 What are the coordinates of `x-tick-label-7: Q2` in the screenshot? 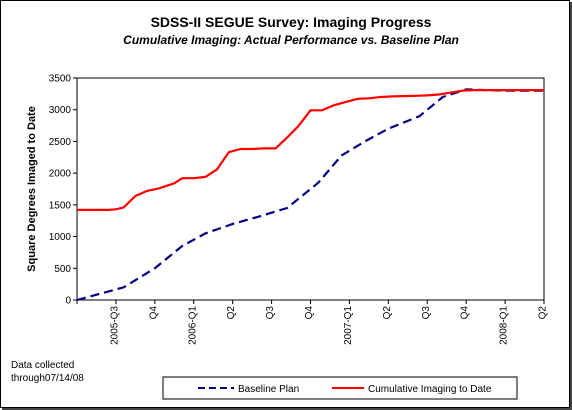 It's located at (387, 313).